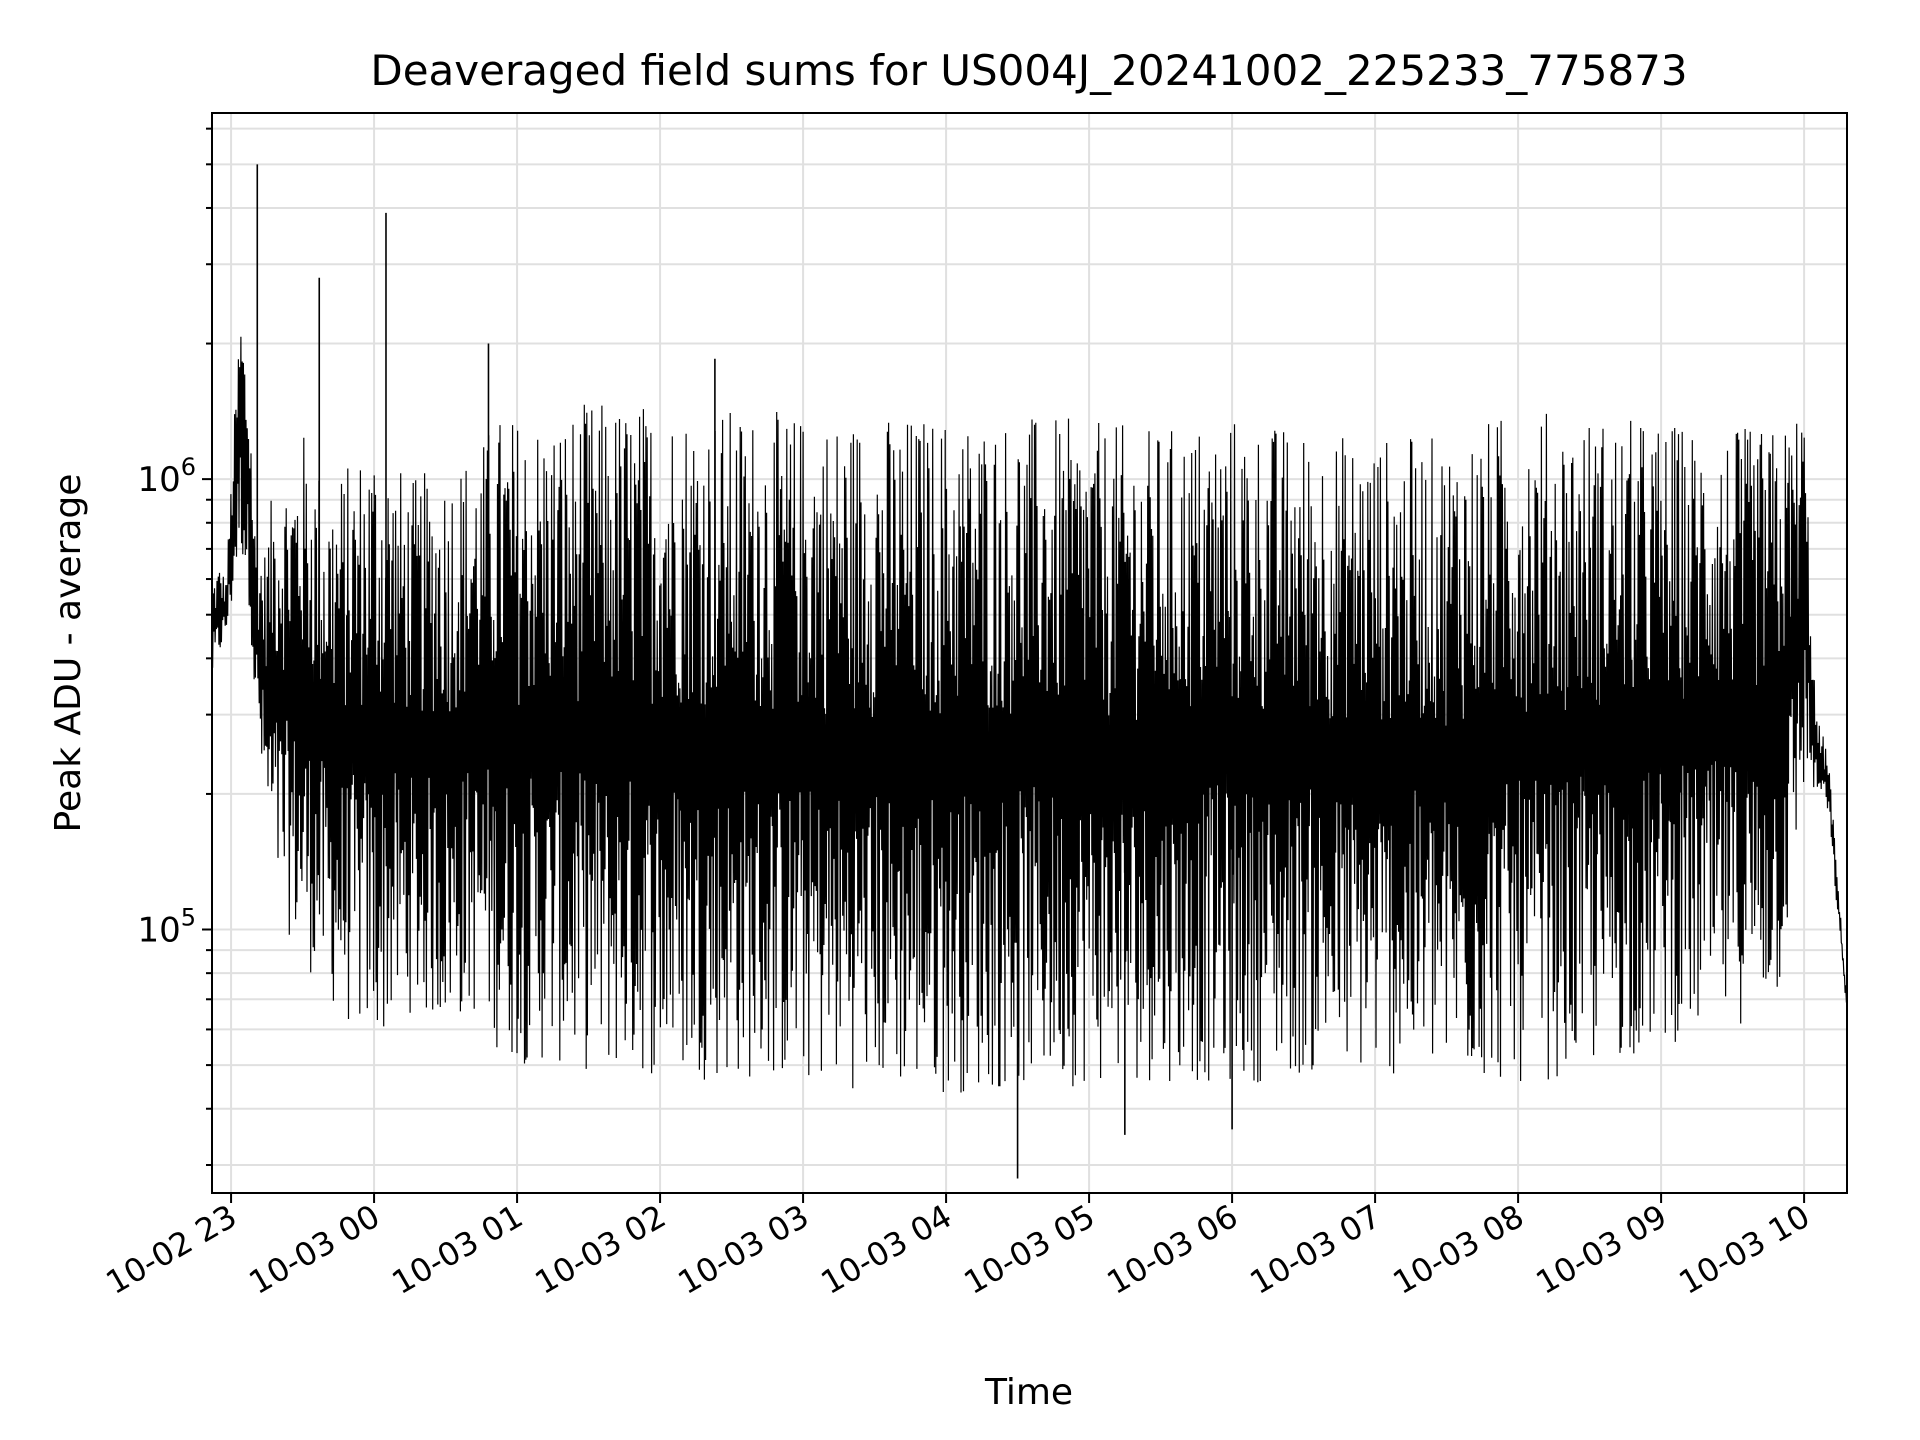 The height and width of the screenshot is (1440, 1920). What do you see at coordinates (166, 927) in the screenshot?
I see `y-tick-label: 10⁵` at bounding box center [166, 927].